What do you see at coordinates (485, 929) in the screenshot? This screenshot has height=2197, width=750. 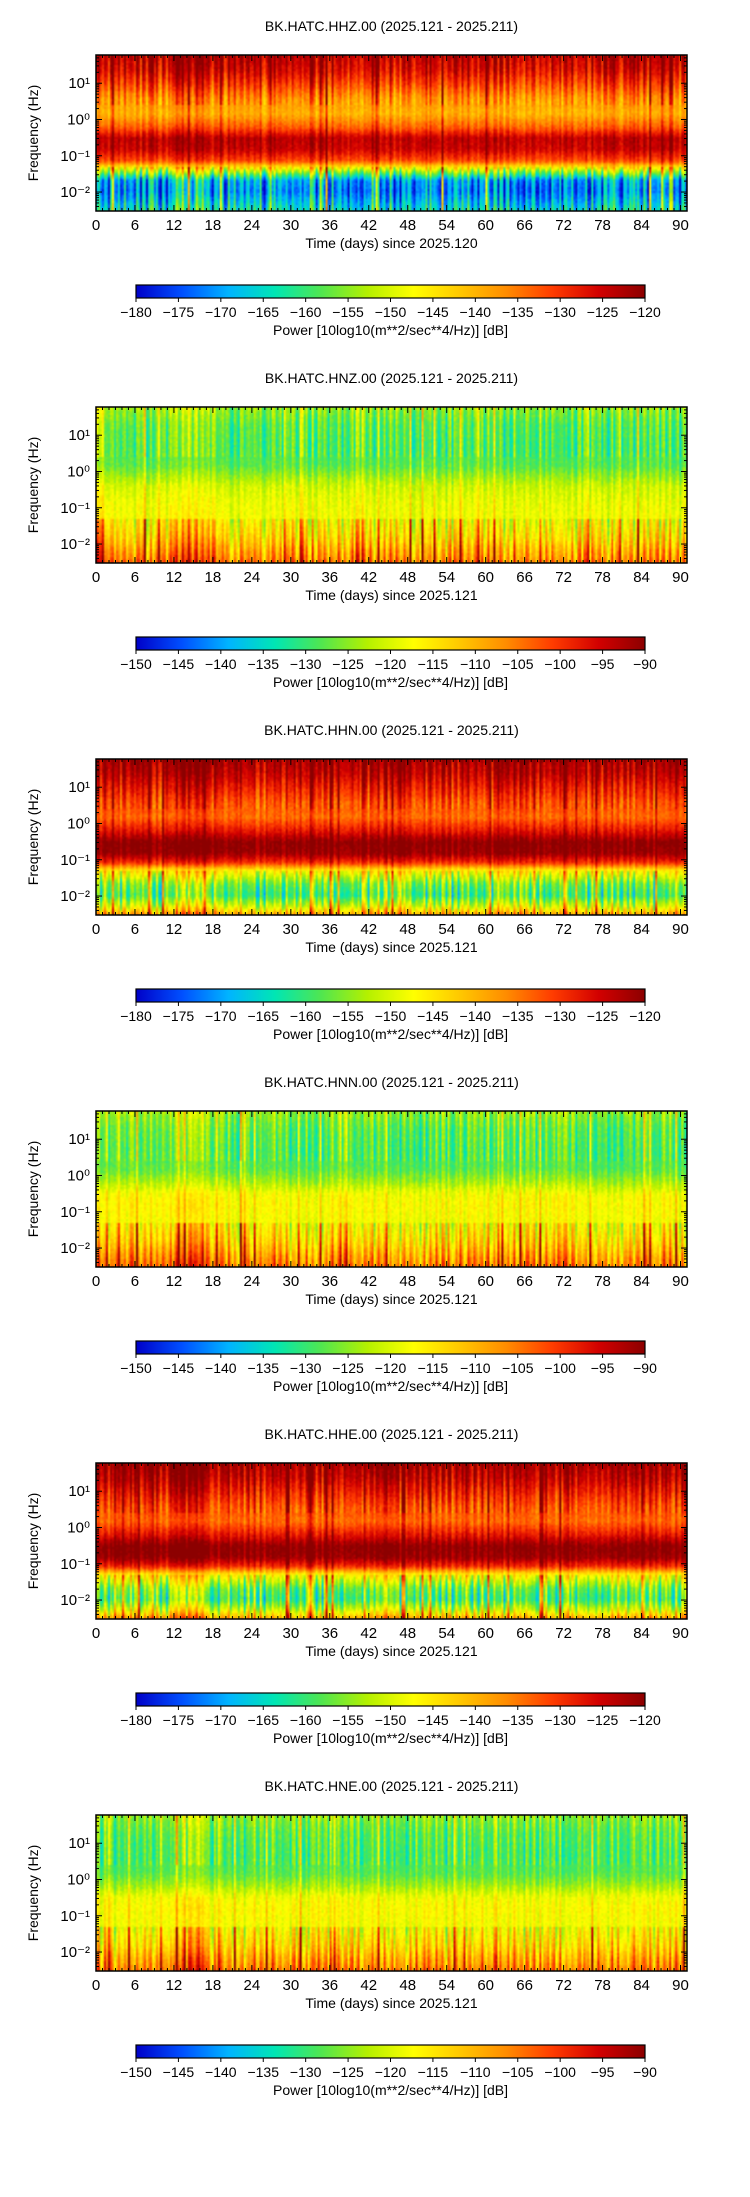 I see `x-tick-label: 60` at bounding box center [485, 929].